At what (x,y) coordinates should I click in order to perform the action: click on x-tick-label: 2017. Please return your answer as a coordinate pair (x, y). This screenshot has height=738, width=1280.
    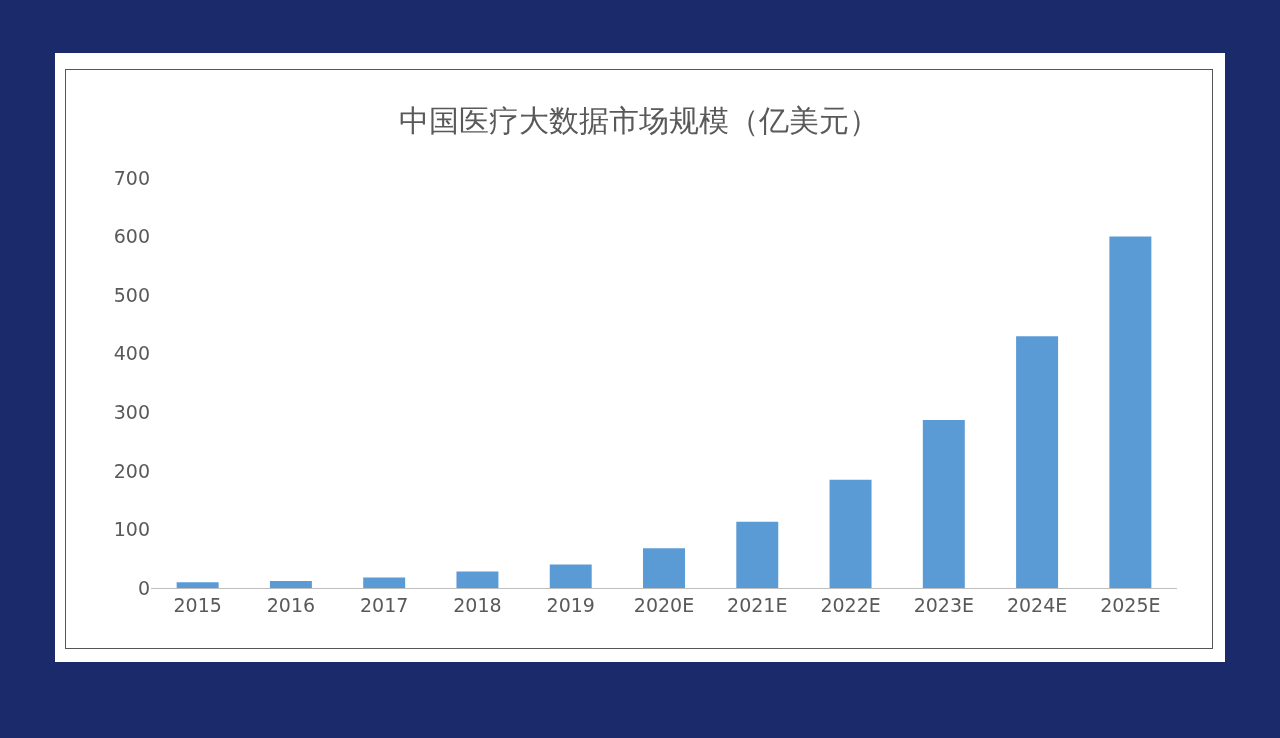
    Looking at the image, I should click on (384, 604).